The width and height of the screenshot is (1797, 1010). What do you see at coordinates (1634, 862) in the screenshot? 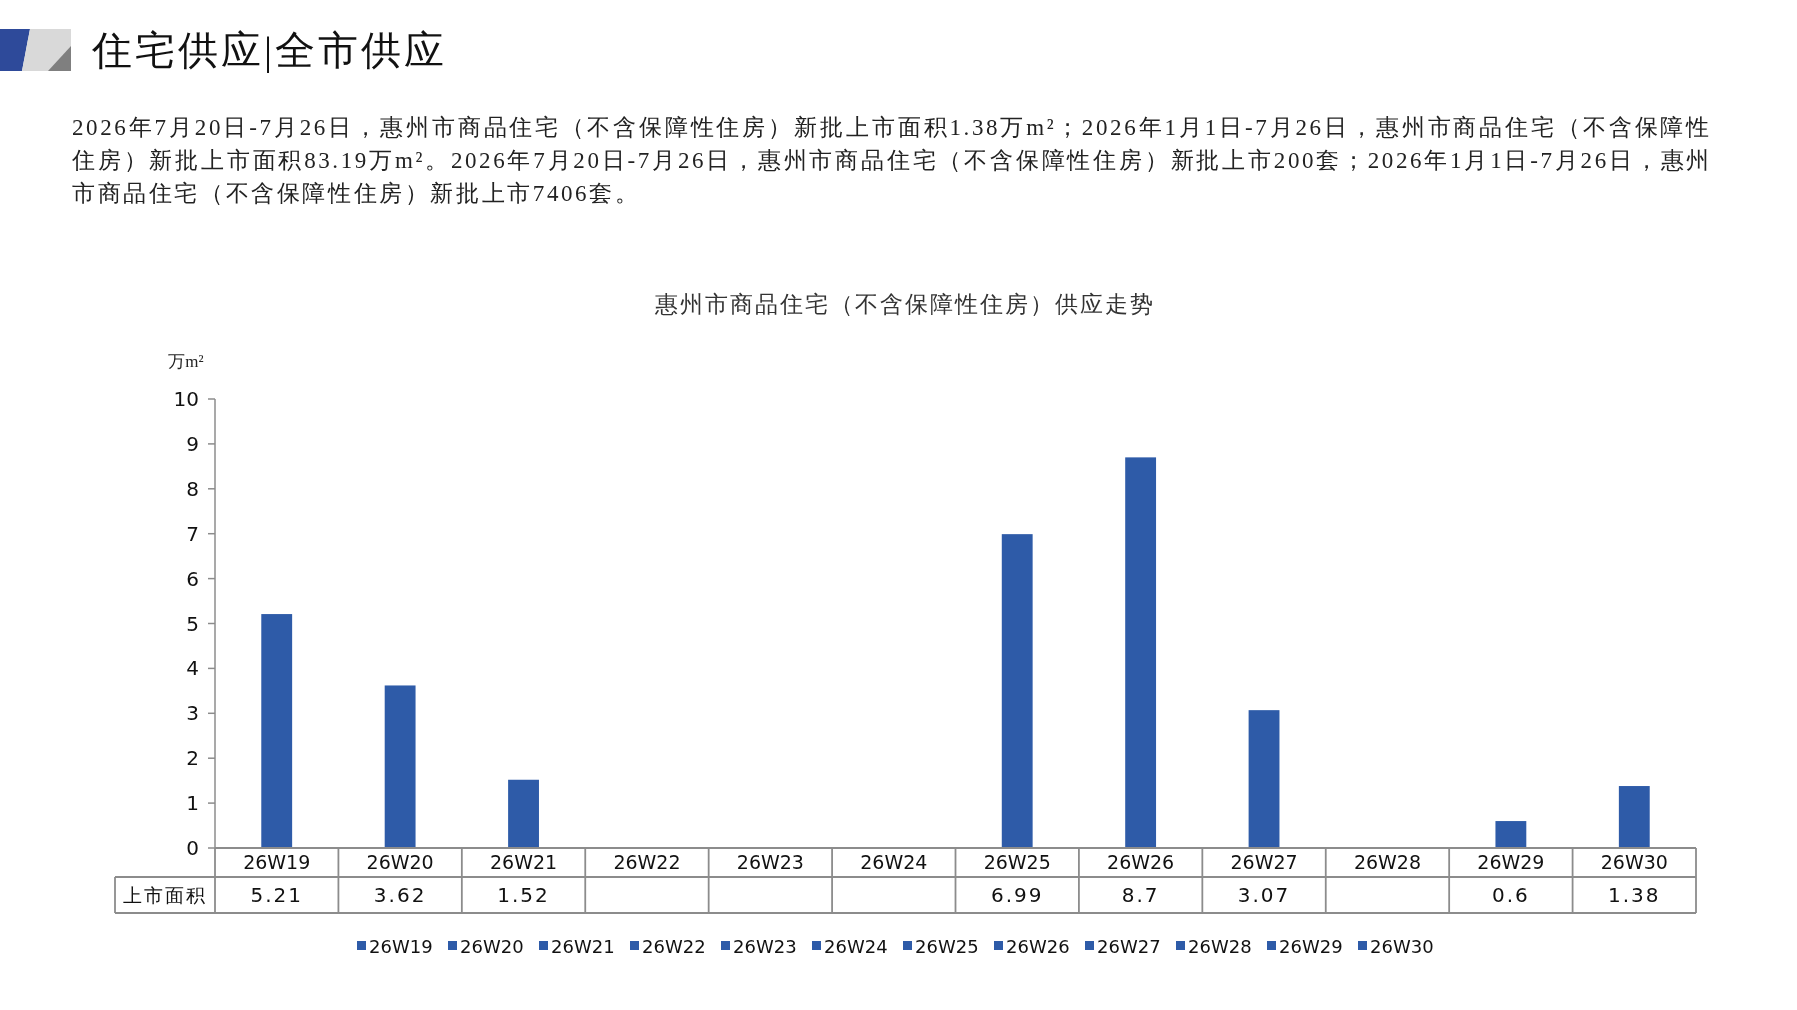
I see `x-tick-label: 26W30` at bounding box center [1634, 862].